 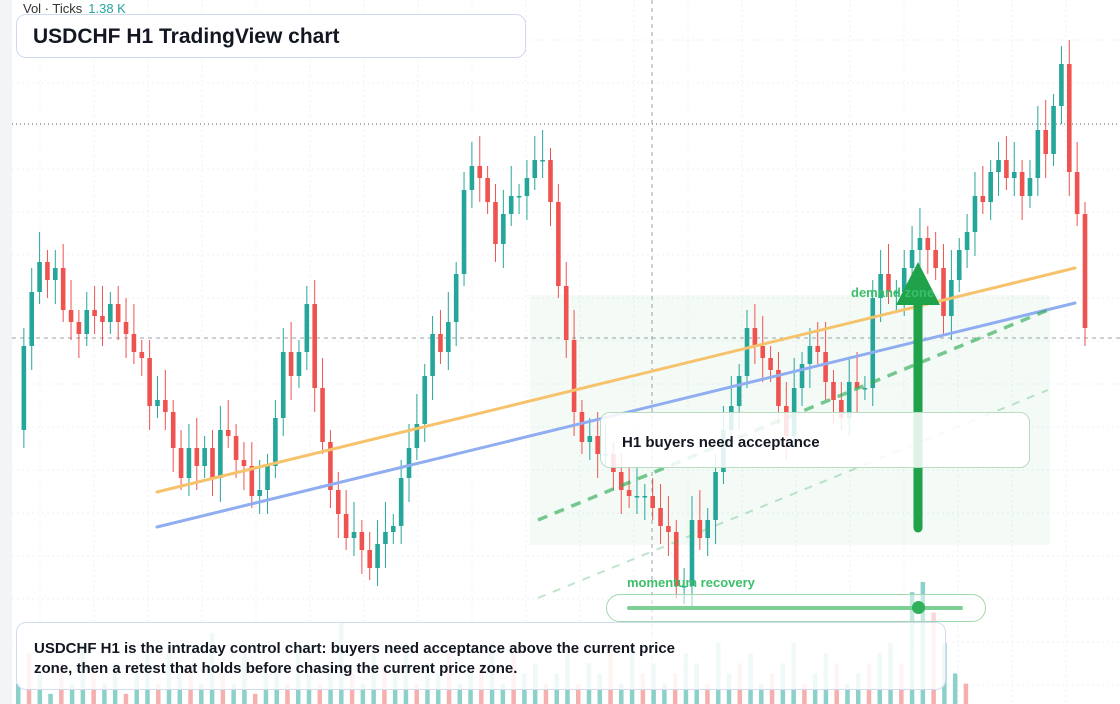 I want to click on chart-title: USDCHF H1 TradingView chart, so click(x=186, y=36).